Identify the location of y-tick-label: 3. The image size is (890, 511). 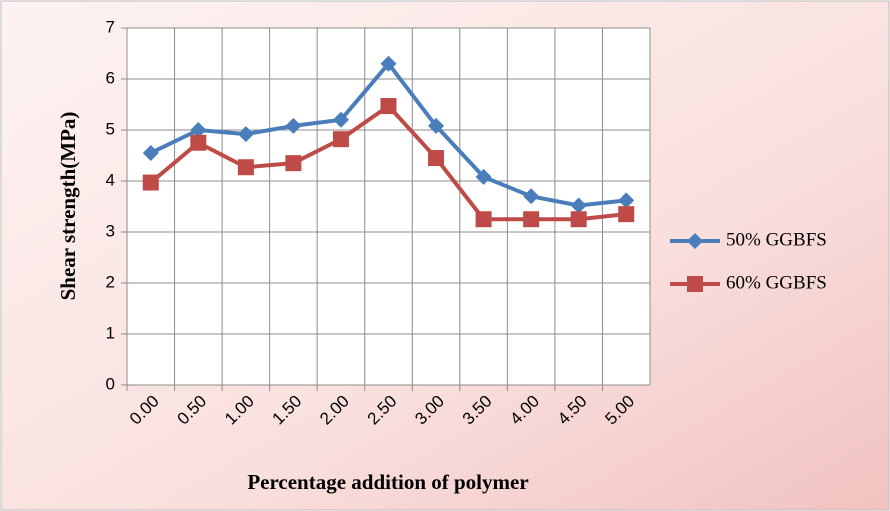
(110, 230).